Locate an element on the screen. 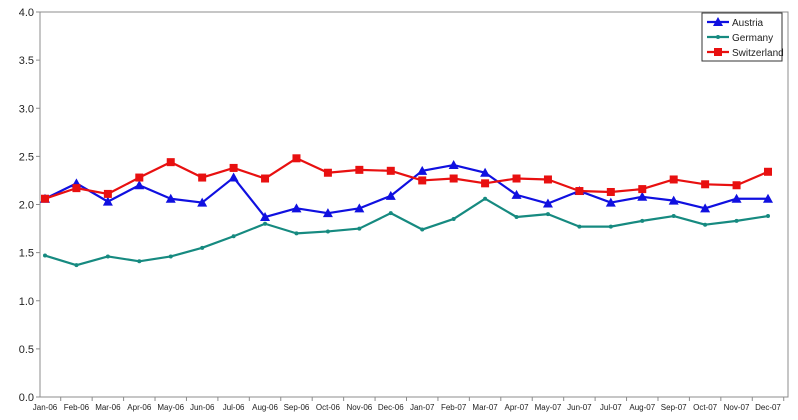  x-tick-label: Apr-06 is located at coordinates (139, 407).